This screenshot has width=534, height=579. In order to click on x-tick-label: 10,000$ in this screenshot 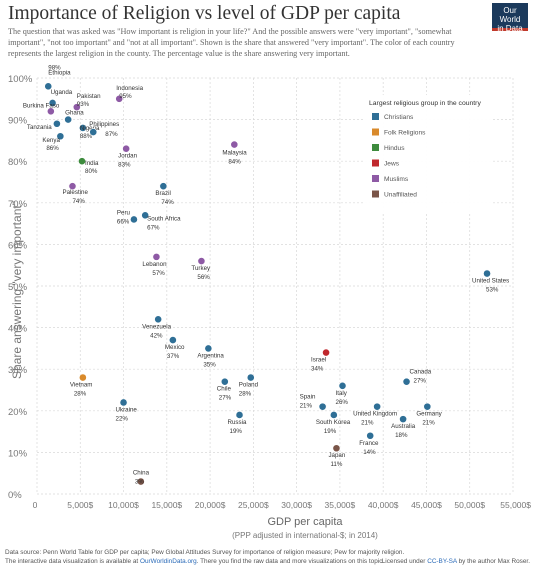, I will do `click(123, 505)`.